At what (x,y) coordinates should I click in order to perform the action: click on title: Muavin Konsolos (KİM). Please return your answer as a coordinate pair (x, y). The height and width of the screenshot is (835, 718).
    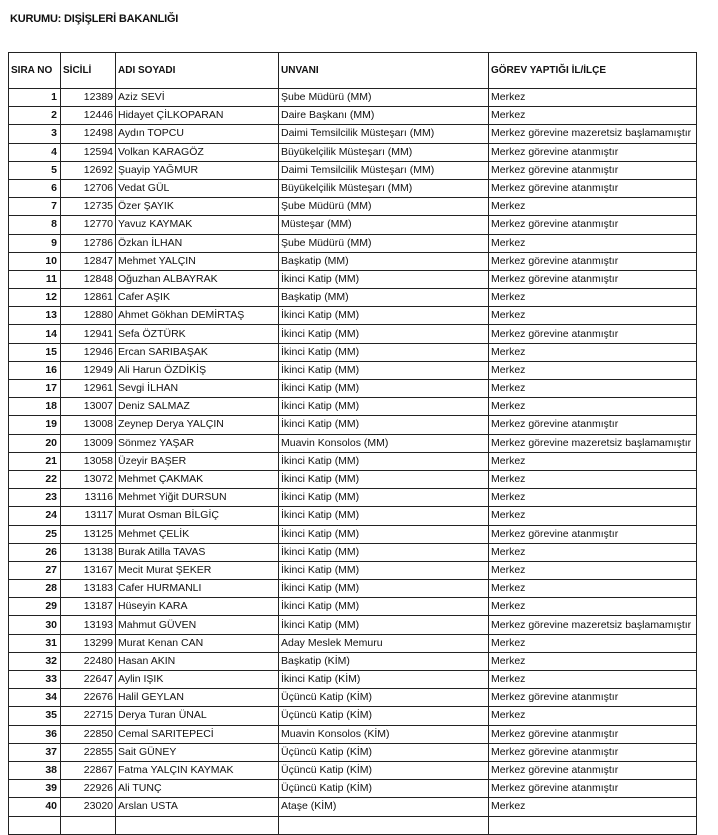
    Looking at the image, I should click on (383, 734).